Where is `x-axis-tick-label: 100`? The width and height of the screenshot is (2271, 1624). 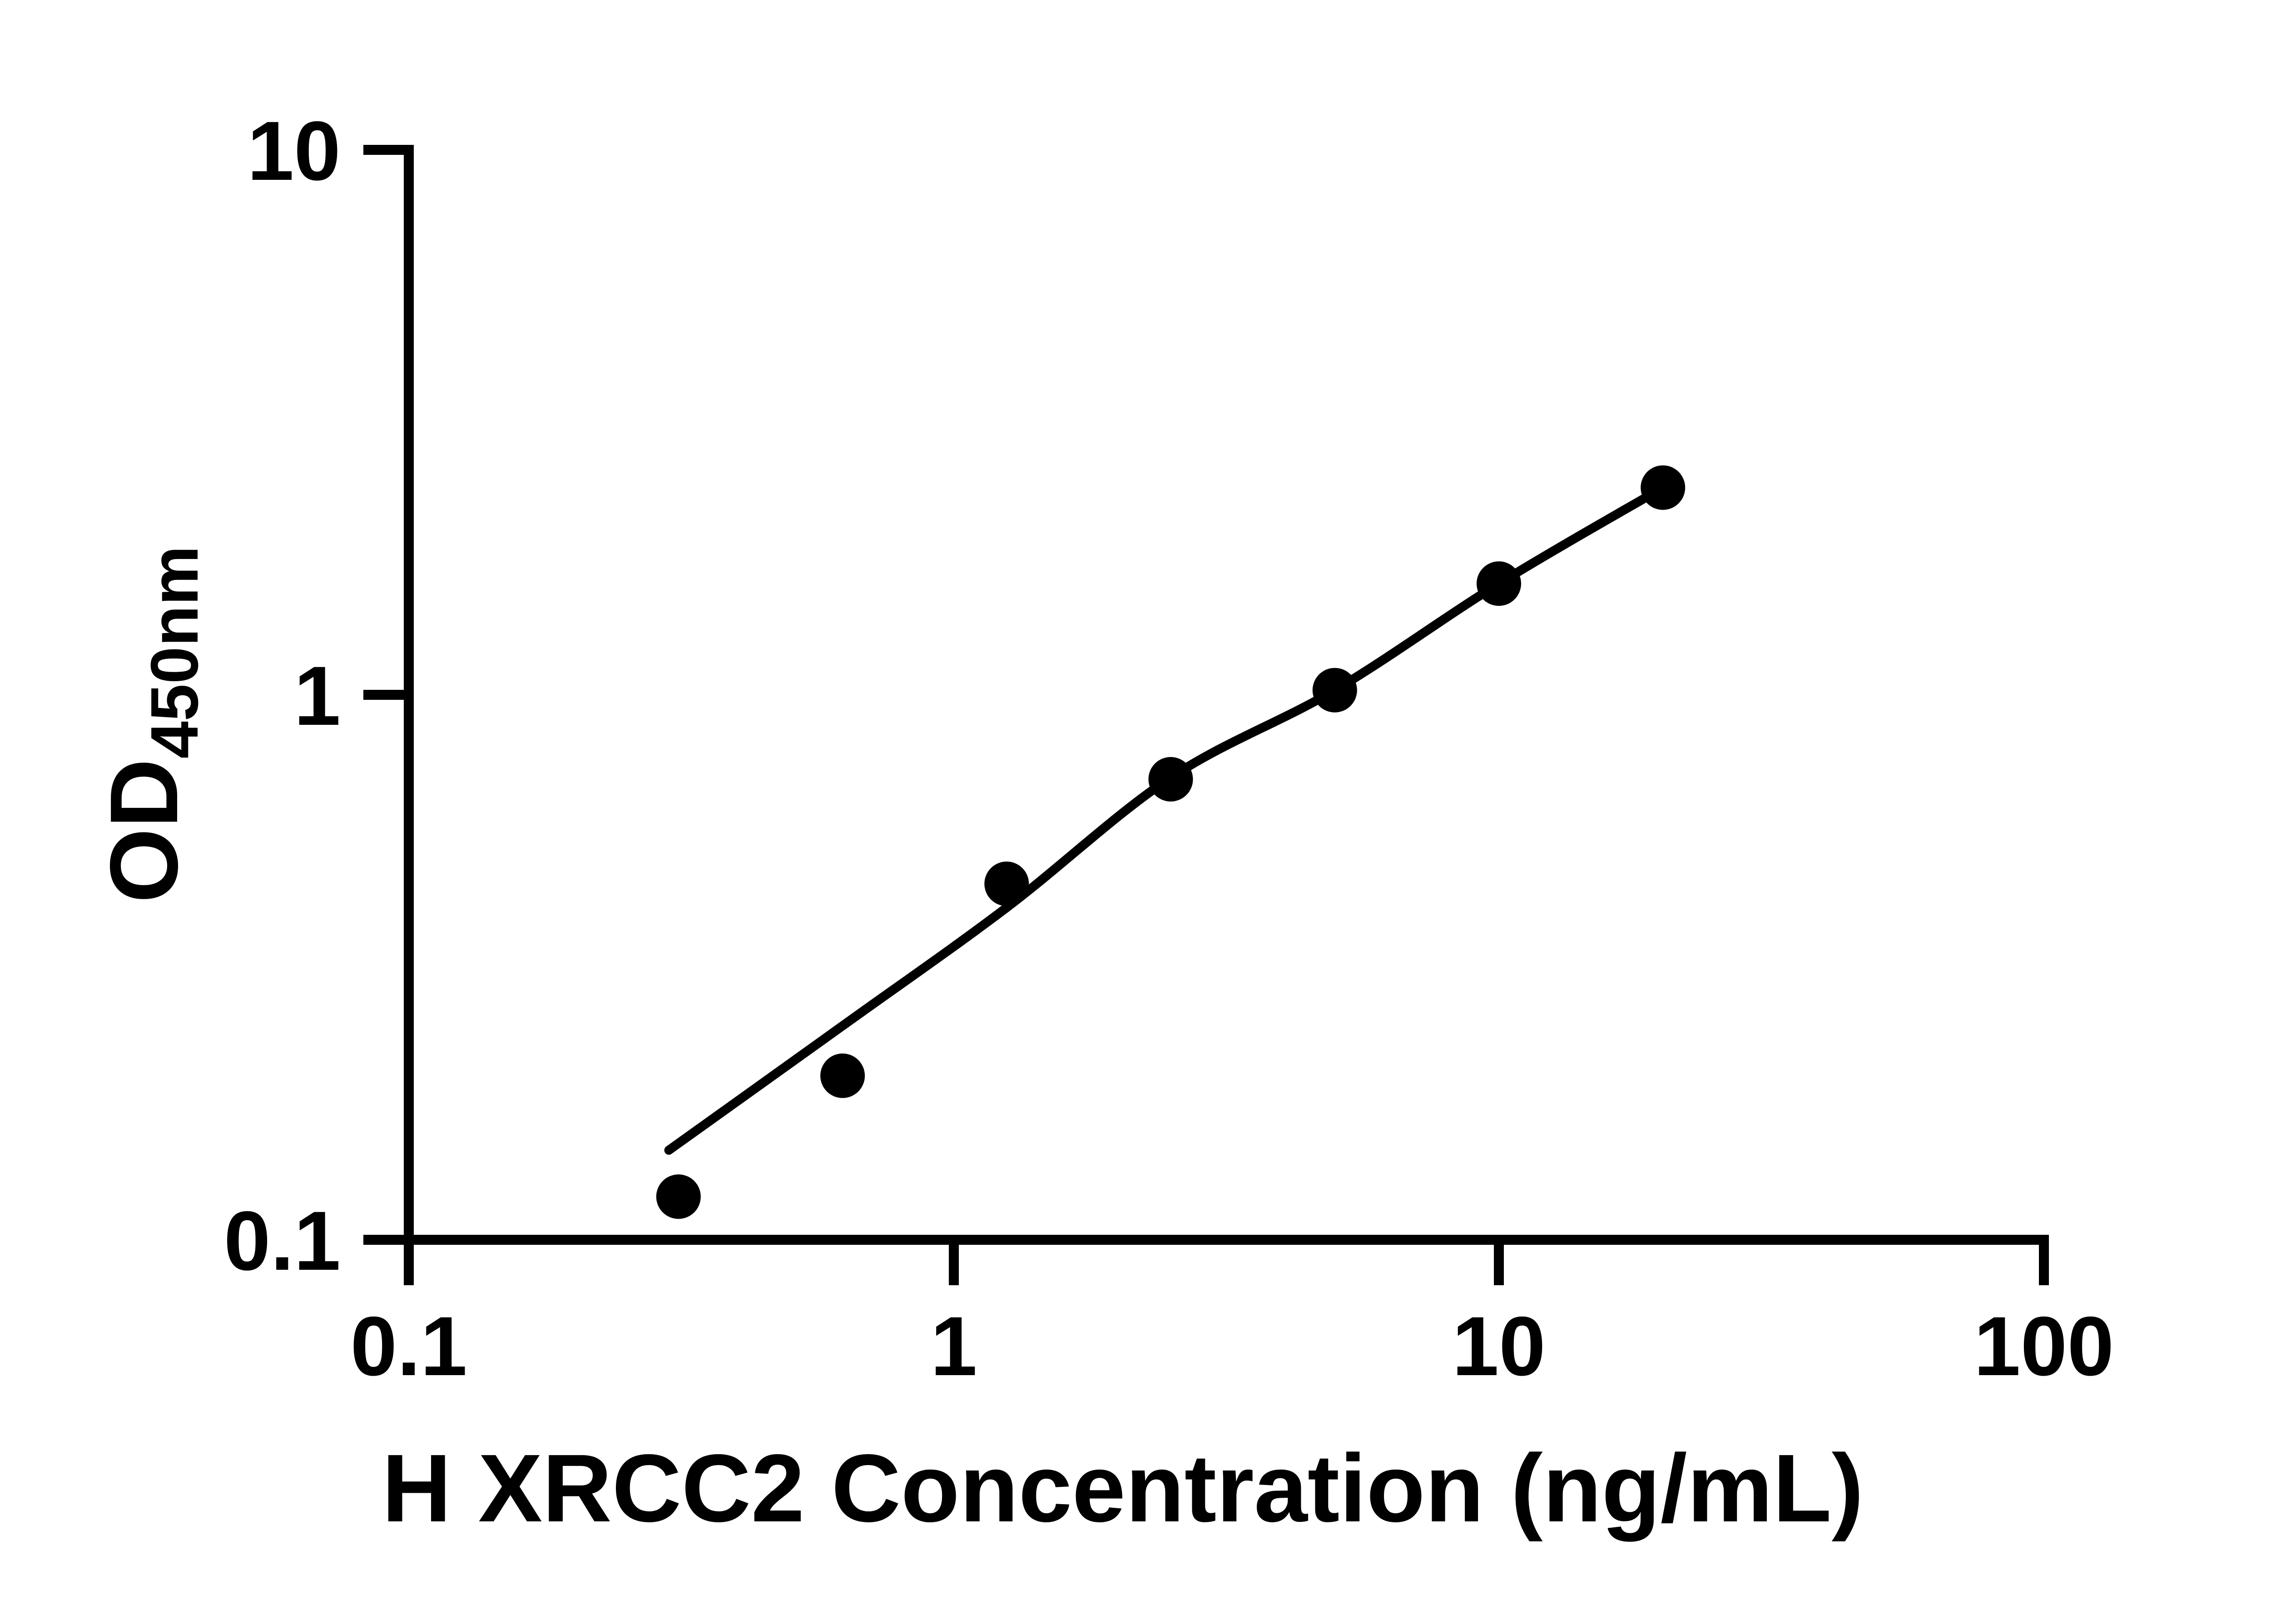 x-axis-tick-label: 100 is located at coordinates (2044, 1346).